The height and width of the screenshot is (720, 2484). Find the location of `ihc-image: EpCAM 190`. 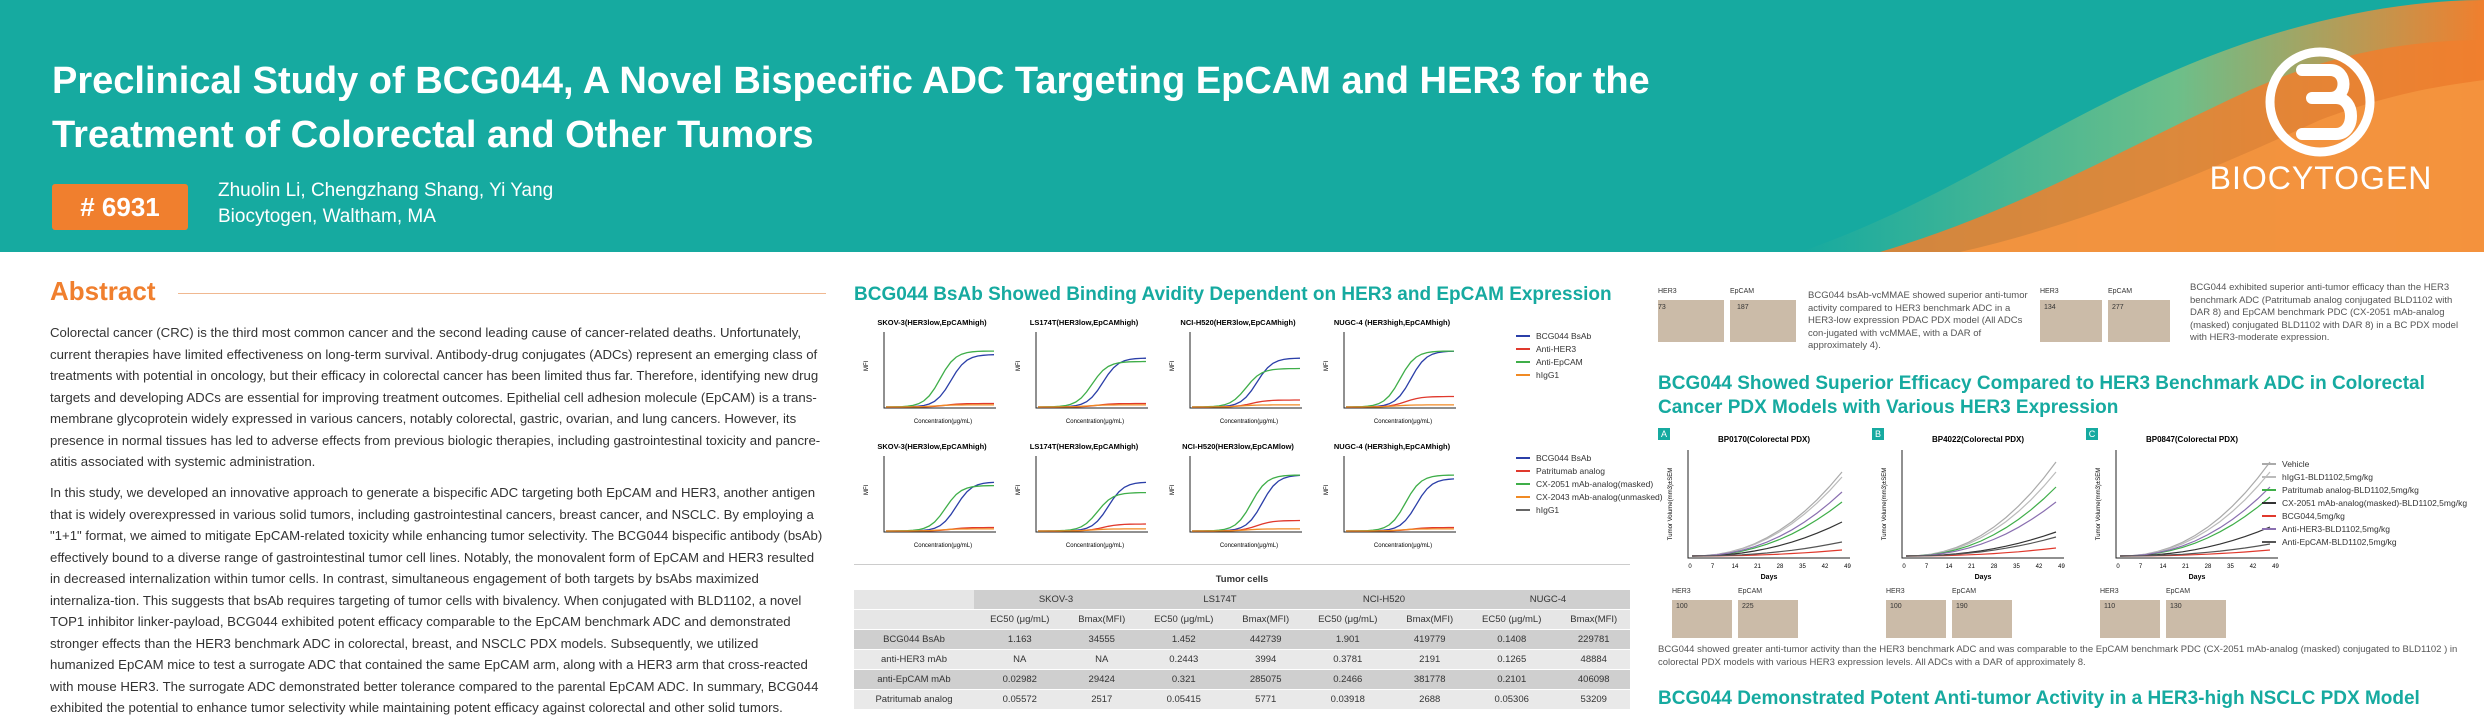

ihc-image: EpCAM 190 is located at coordinates (1982, 613).